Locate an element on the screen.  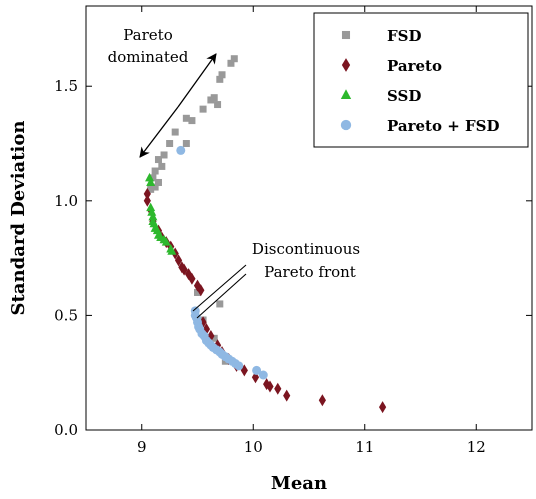
x-tick-label: 9 is located at coordinates (142, 447).